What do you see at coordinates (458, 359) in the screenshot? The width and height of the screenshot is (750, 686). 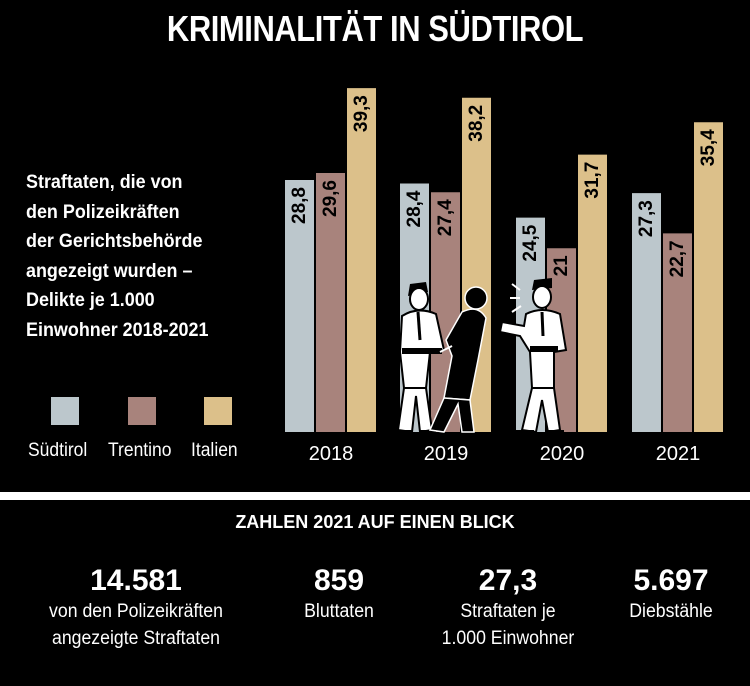 I see `arrested-person-figure` at bounding box center [458, 359].